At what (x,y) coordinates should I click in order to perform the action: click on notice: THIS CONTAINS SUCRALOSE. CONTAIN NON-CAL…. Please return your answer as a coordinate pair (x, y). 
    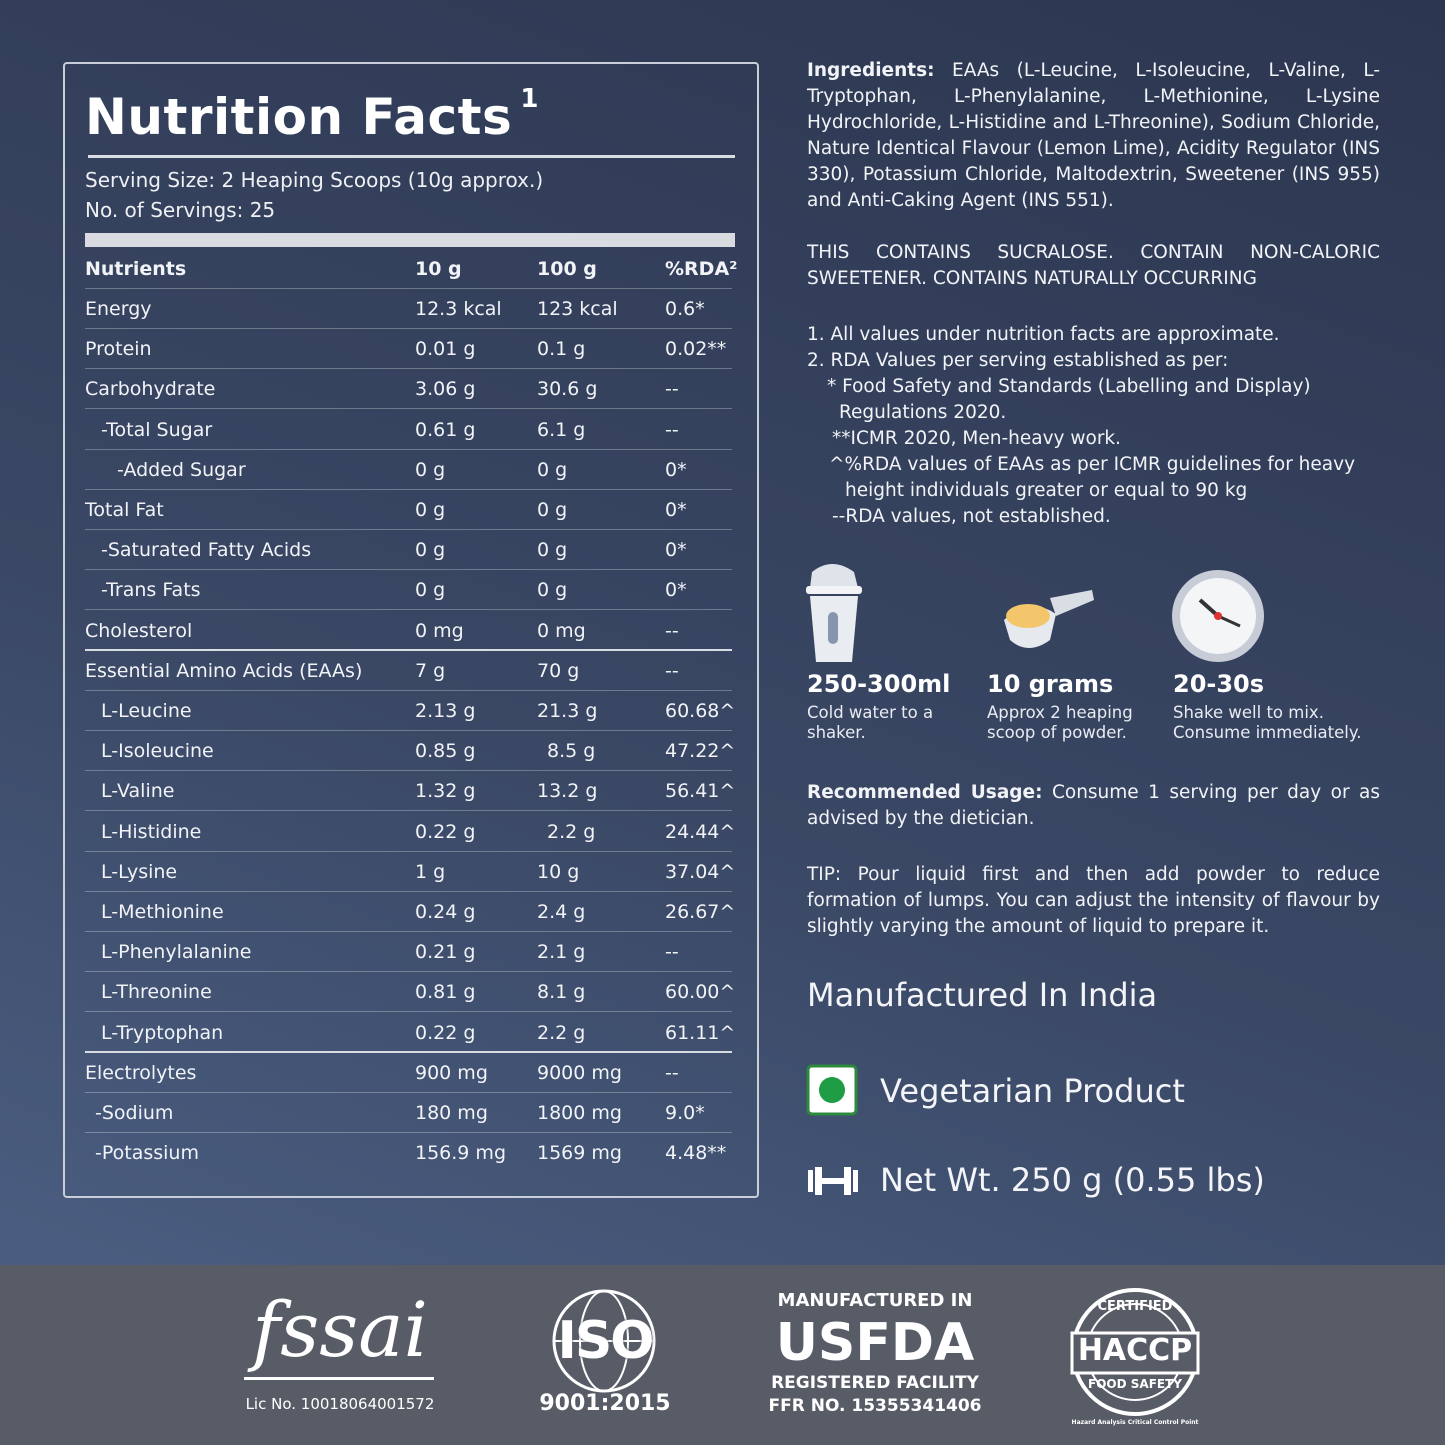
    Looking at the image, I should click on (1093, 265).